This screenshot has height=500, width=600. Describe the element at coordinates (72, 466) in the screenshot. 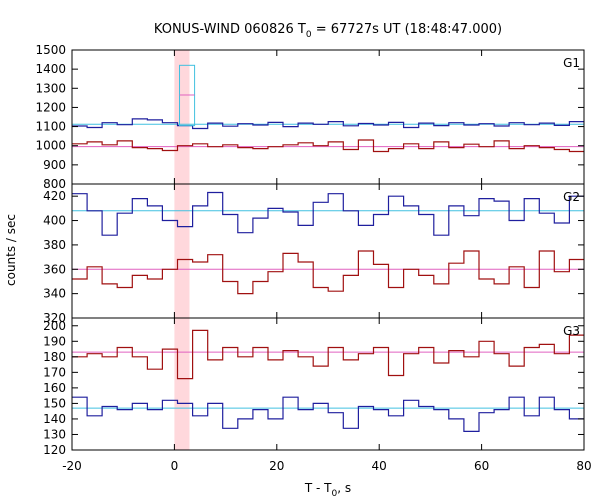

I see `x-tick-label: -20` at that location.